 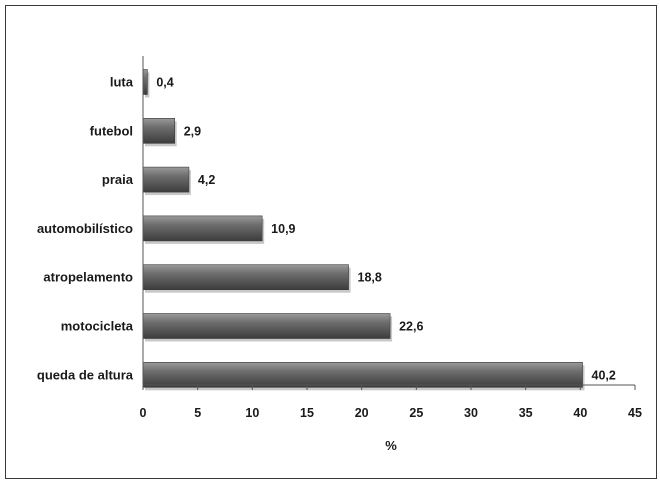 I want to click on bar-queda-de-altura, so click(x=362, y=374).